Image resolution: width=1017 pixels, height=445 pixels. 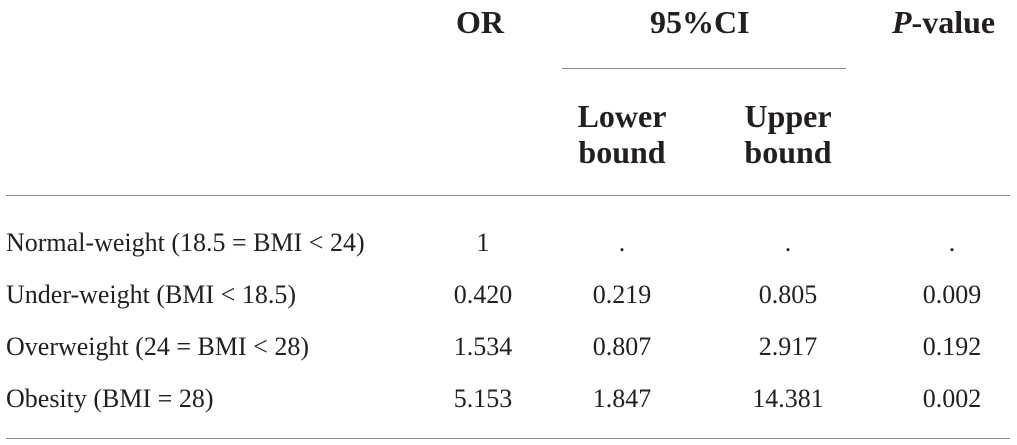 What do you see at coordinates (483, 242) in the screenshot?
I see `row-or: 1` at bounding box center [483, 242].